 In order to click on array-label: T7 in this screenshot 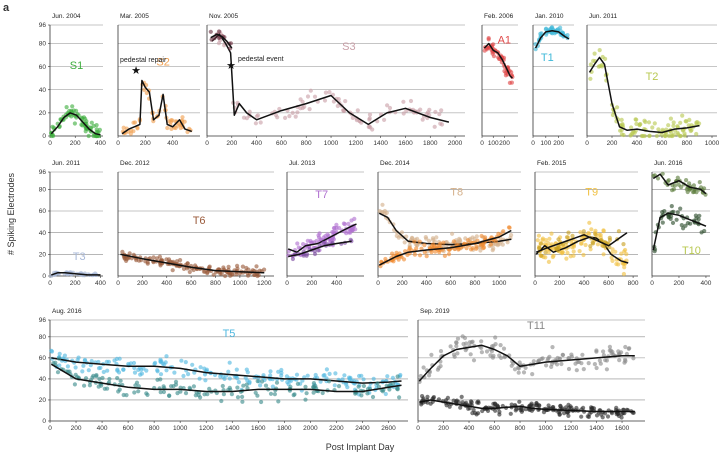, I will do `click(321, 195)`.